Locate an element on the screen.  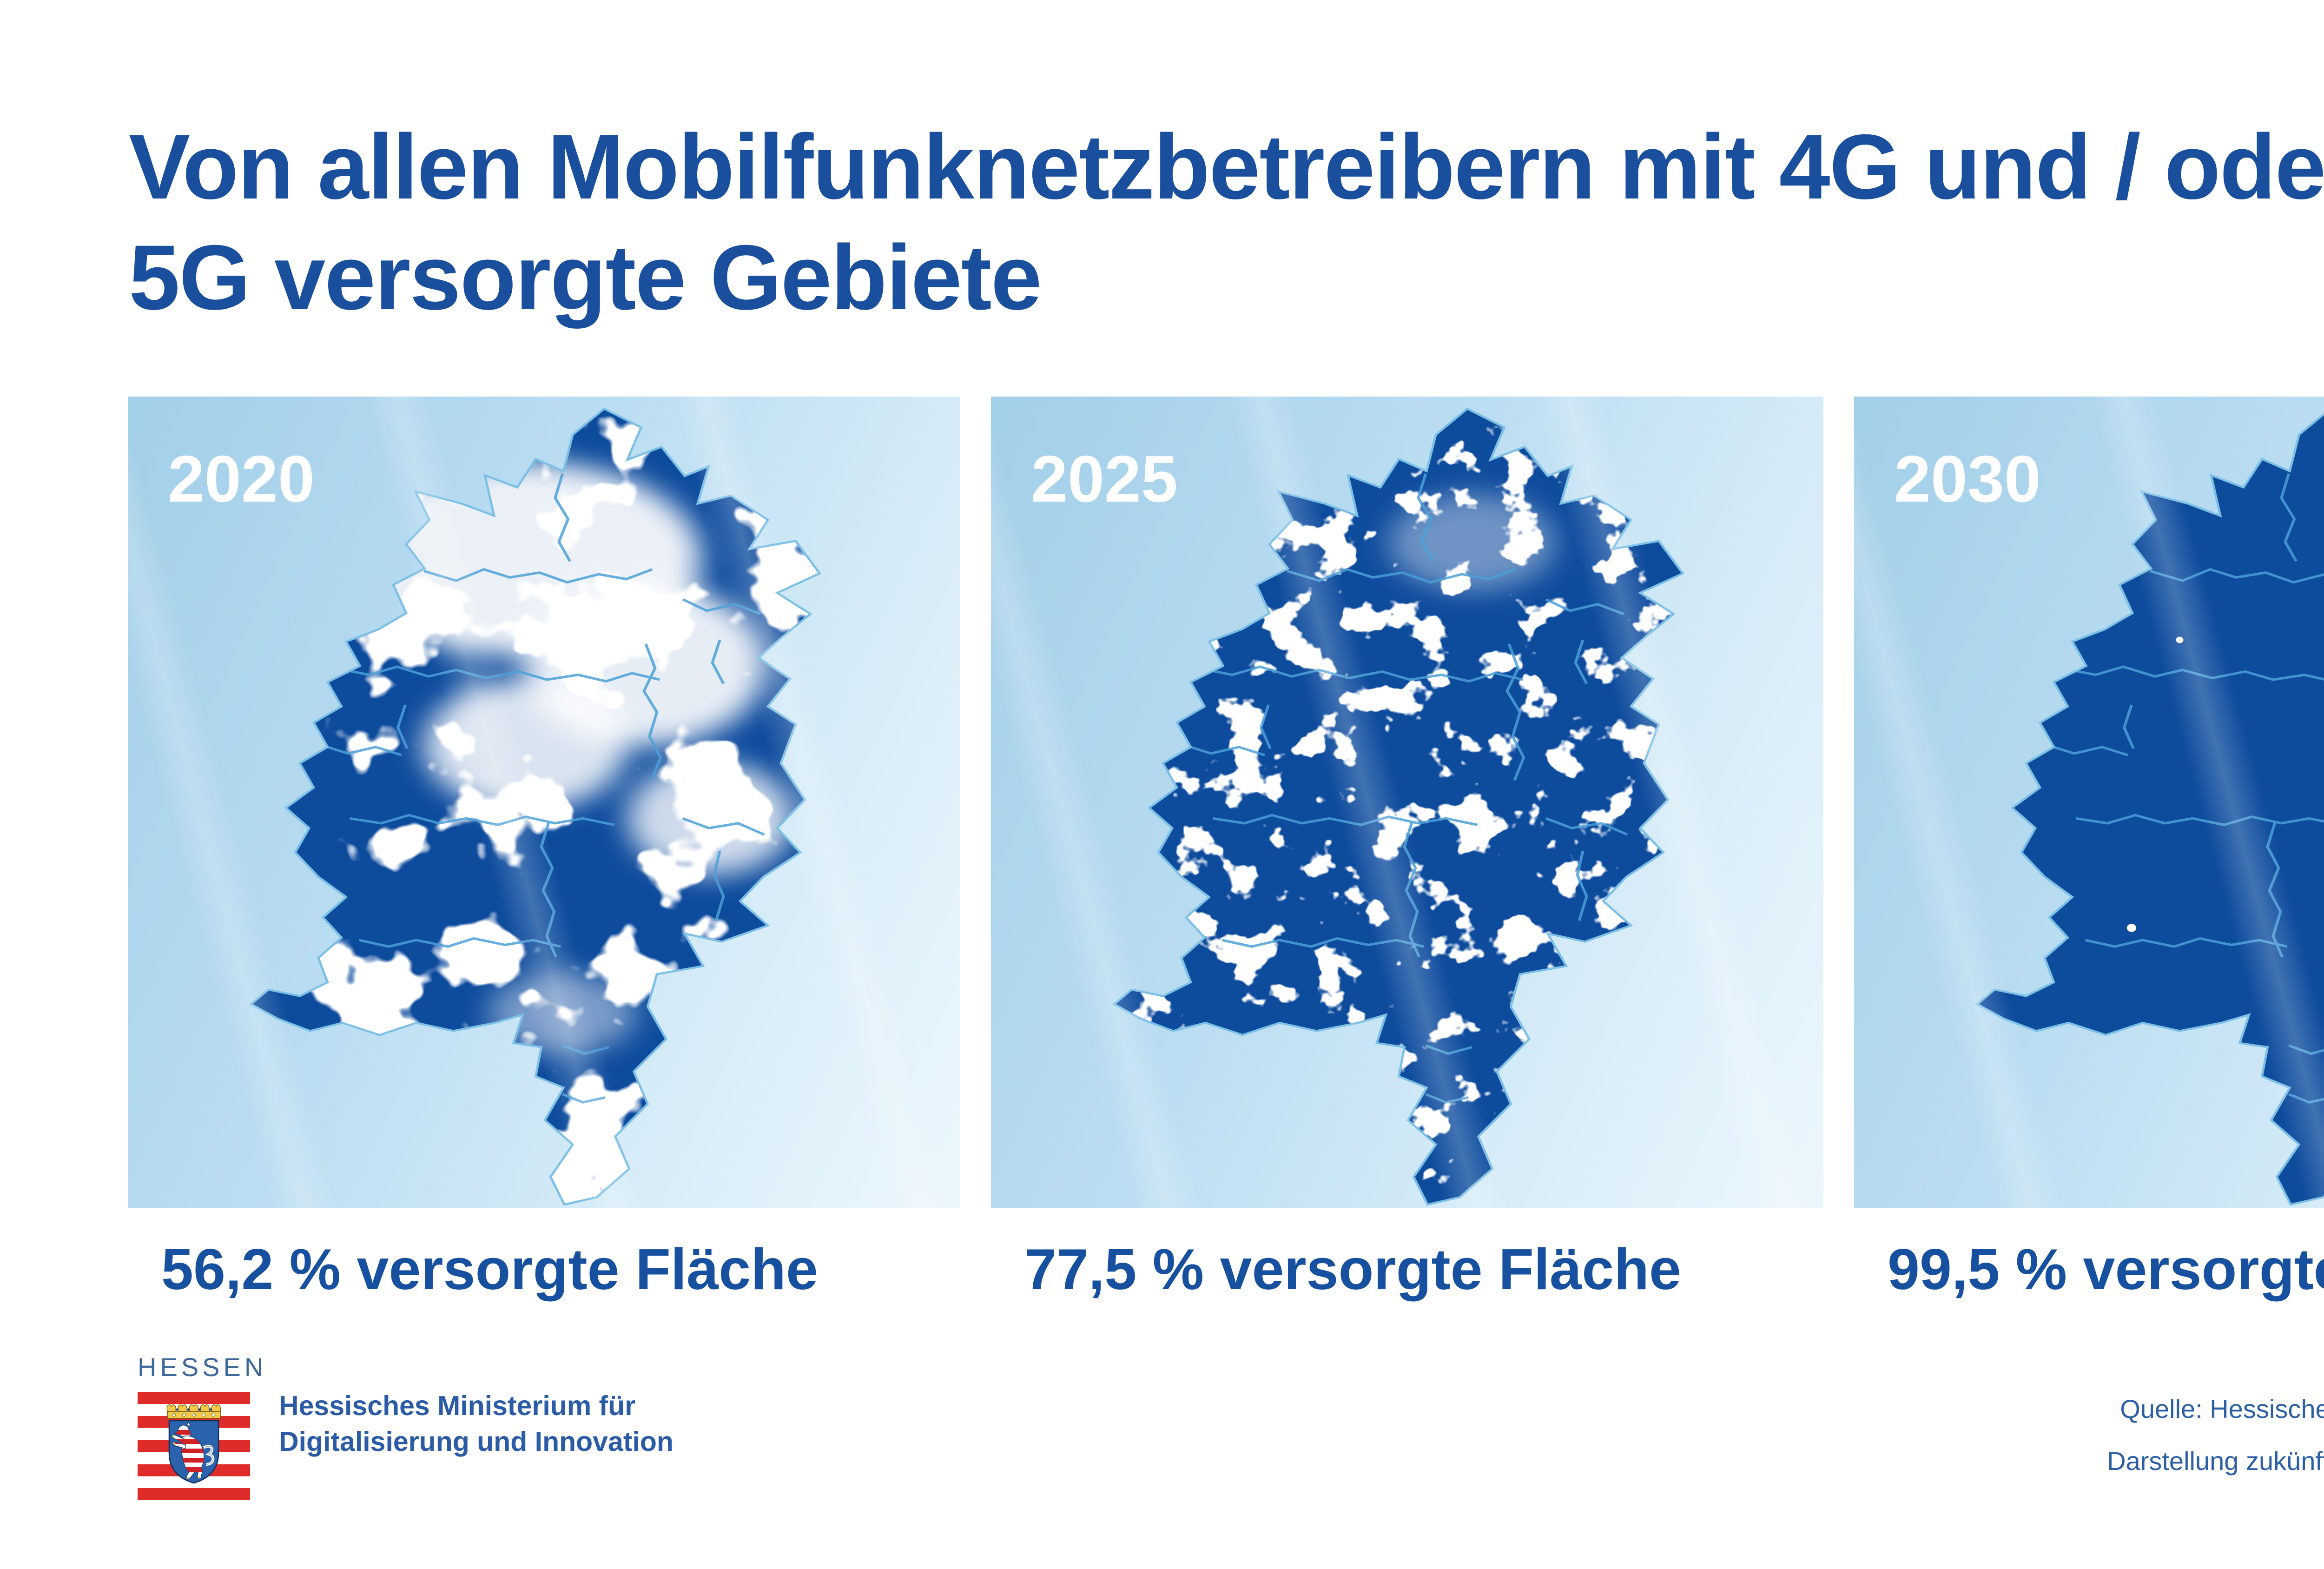
panel-2030-background: 2030 is located at coordinates (2089, 802).